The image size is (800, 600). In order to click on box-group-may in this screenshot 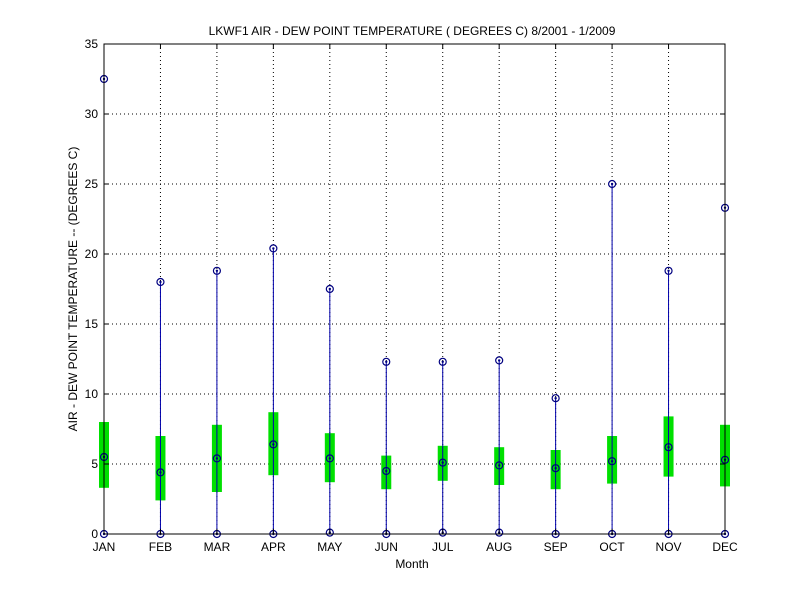, I will do `click(329, 410)`.